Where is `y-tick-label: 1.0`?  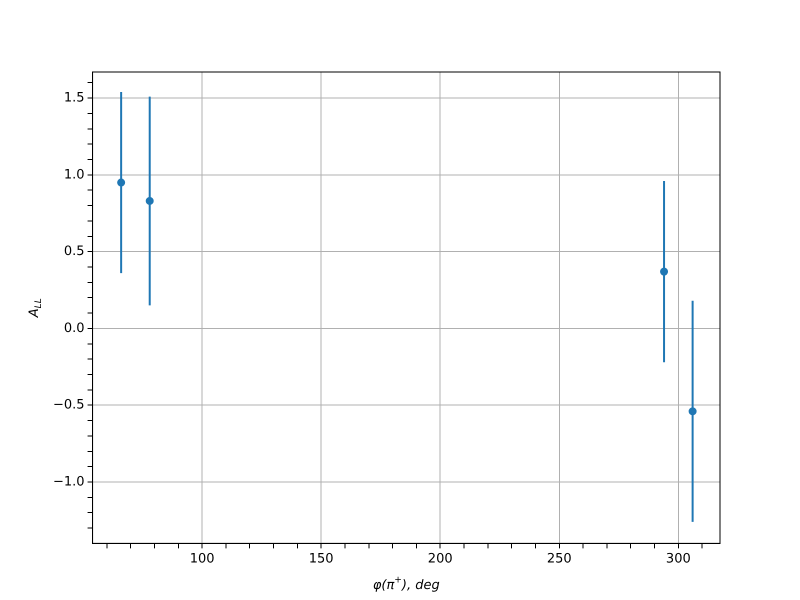 y-tick-label: 1.0 is located at coordinates (74, 174).